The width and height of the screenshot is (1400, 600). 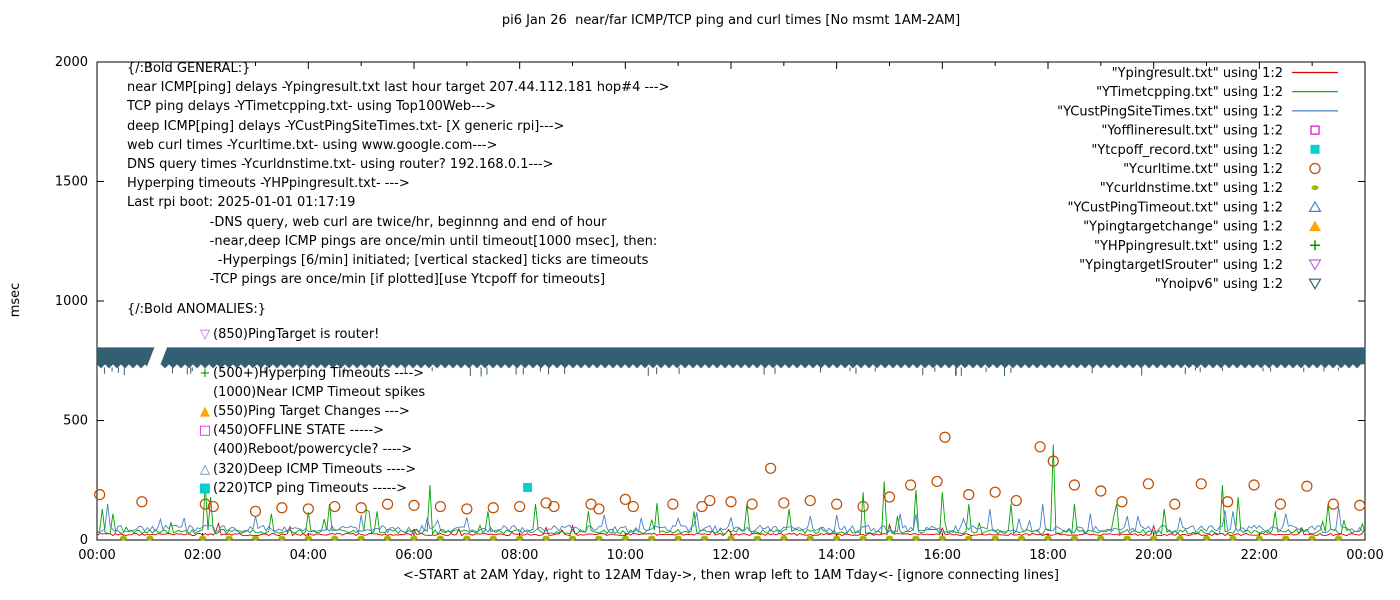 I want to click on series-line-YCustPingSiteTimes.txt, so click(x=731, y=519).